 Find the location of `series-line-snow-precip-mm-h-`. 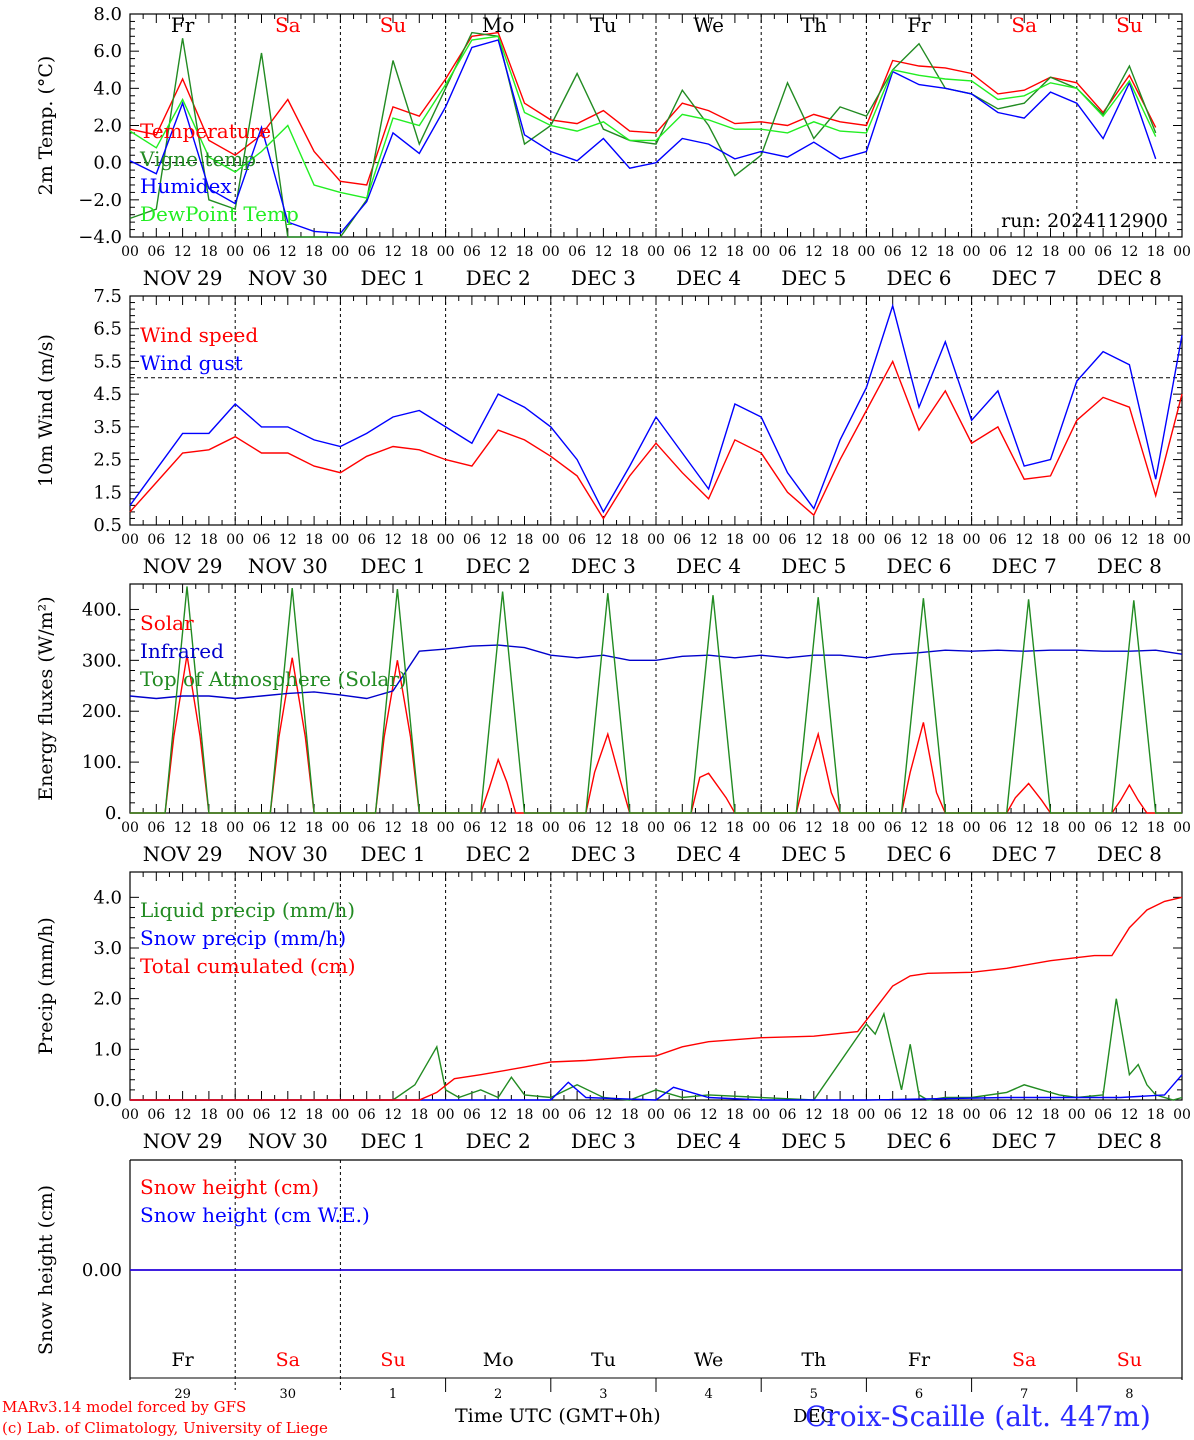

series-line-snow-precip-mm-h- is located at coordinates (656, 1087).